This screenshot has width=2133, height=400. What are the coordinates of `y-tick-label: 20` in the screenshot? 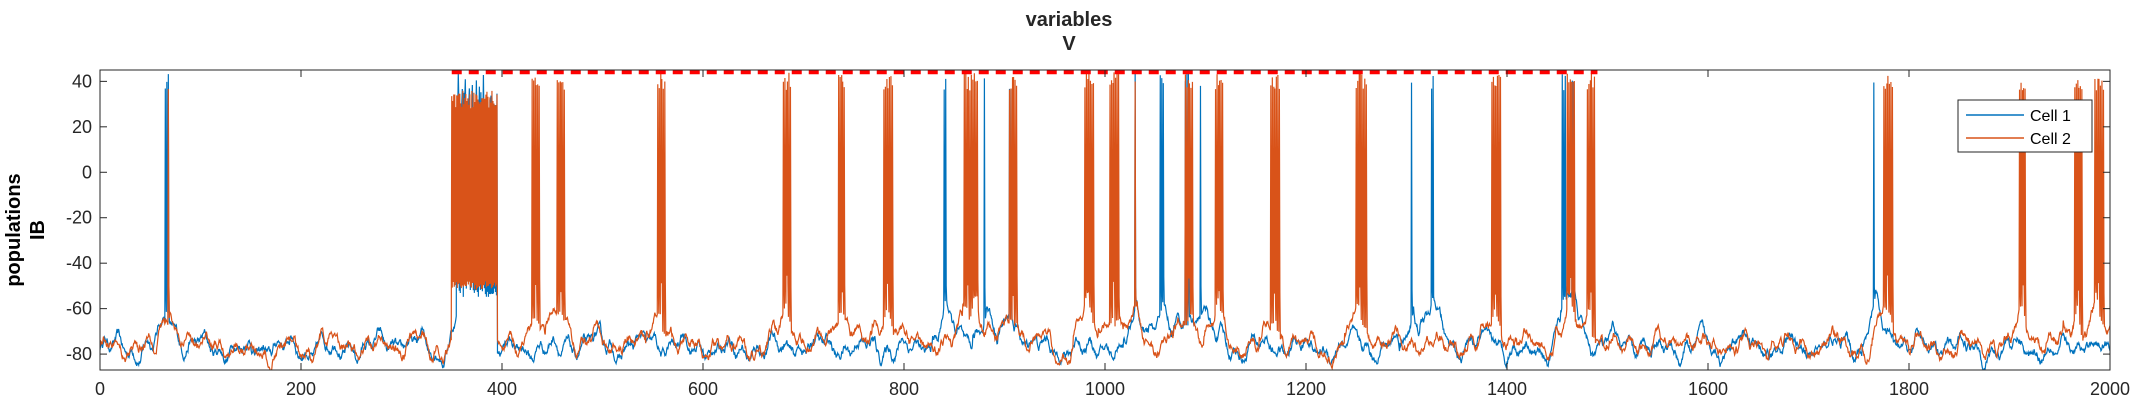 It's located at (82, 127).